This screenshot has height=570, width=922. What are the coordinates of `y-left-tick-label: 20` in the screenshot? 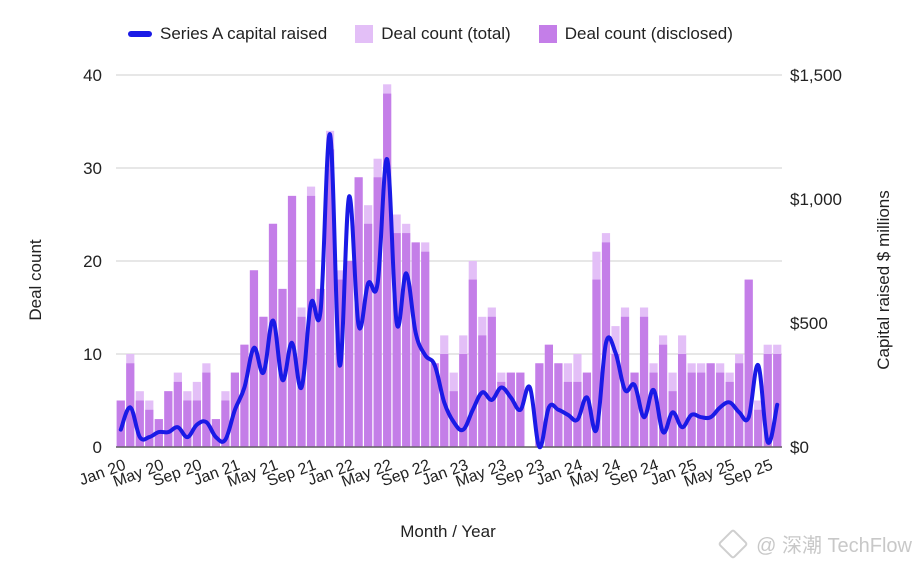 It's located at (92, 261).